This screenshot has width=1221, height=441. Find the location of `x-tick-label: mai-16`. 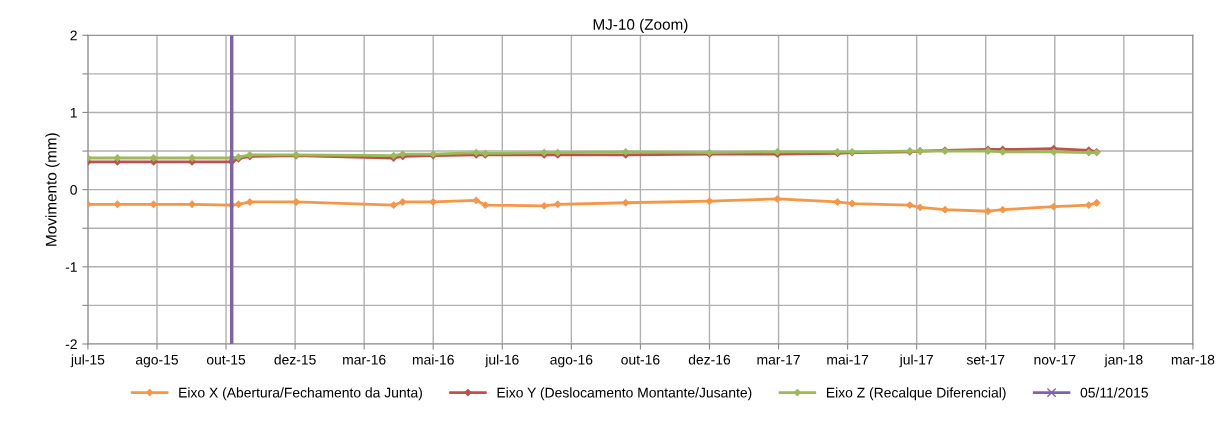

x-tick-label: mai-16 is located at coordinates (433, 359).